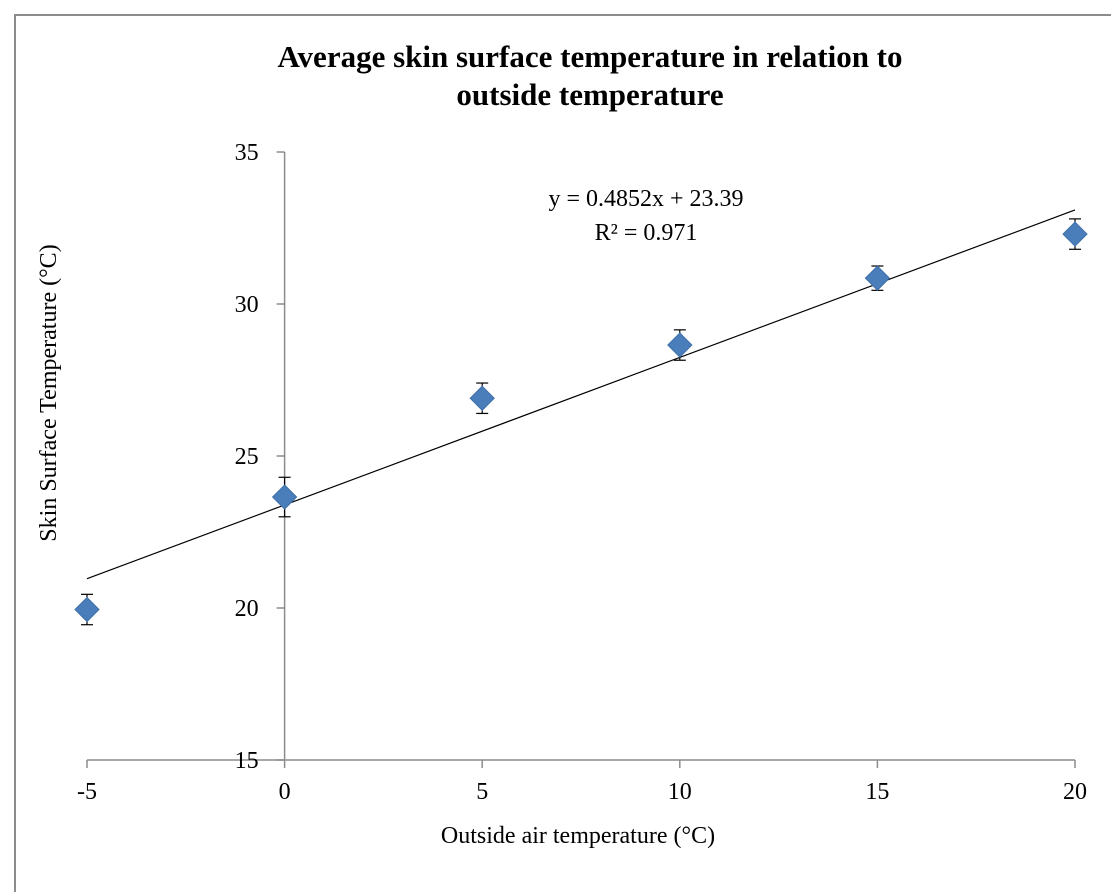  I want to click on y-tick-label: 15, so click(247, 761).